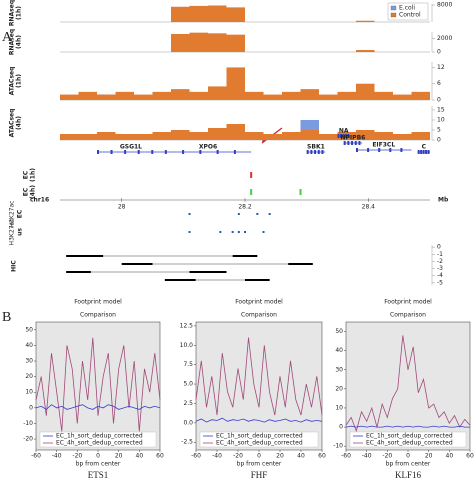  What do you see at coordinates (188, 384) in the screenshot?
I see `y-tick-label: 5.0` at bounding box center [188, 384].